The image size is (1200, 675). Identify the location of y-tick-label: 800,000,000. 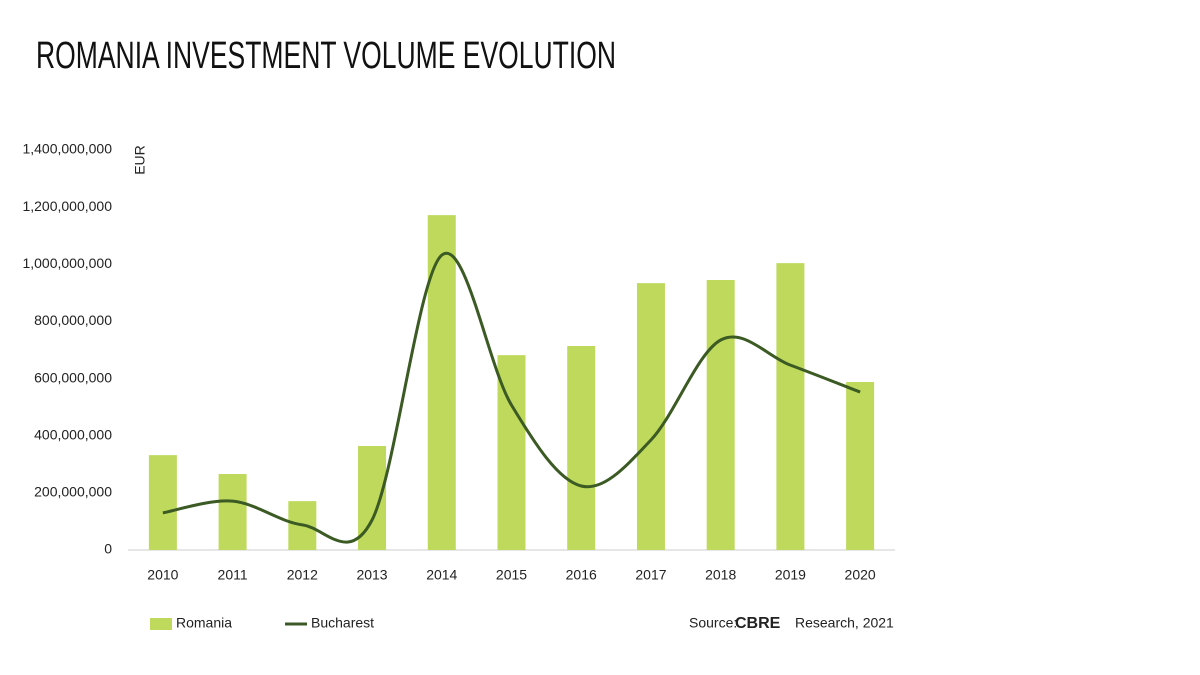
(73, 320).